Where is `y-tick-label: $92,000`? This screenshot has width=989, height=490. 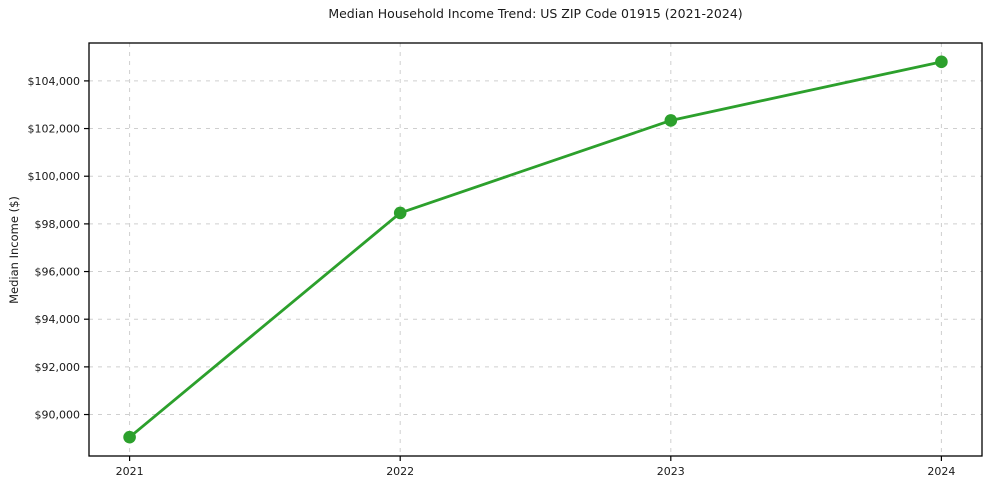 y-tick-label: $92,000 is located at coordinates (58, 367).